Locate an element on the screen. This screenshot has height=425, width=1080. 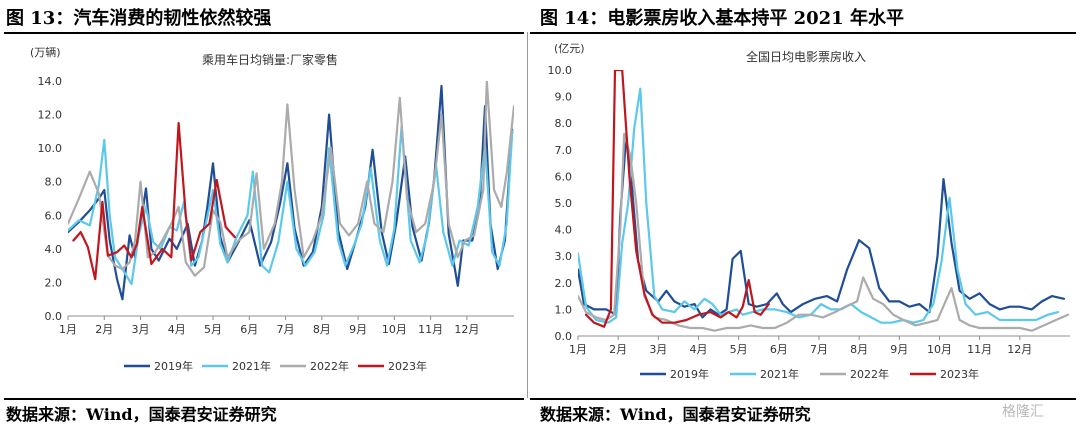
top-rule-right is located at coordinates (803, 33).